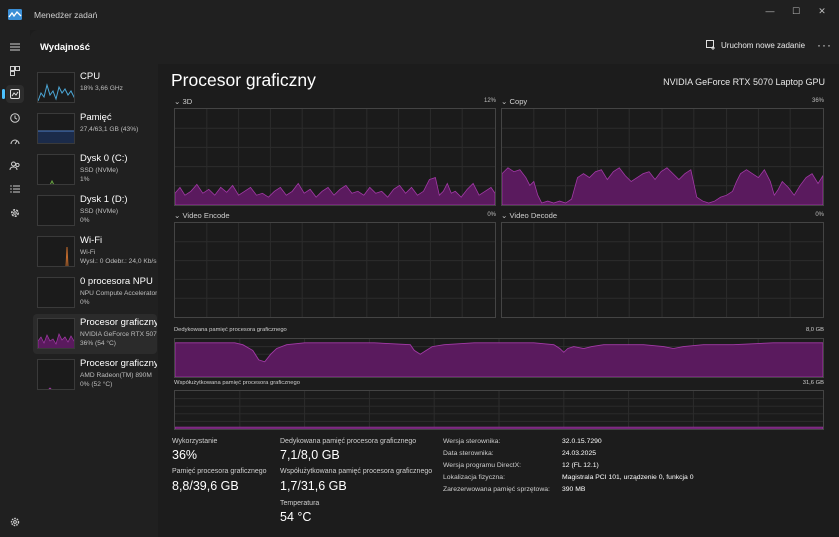  Describe the element at coordinates (230, 330) in the screenshot. I see `dedicated-memory-graph-label: Dedykowana pamięć procesora graficznego` at that location.